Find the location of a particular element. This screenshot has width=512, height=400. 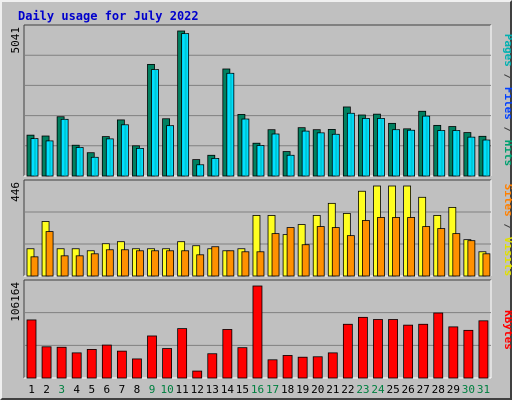

ylabel-part: Visits is located at coordinates (507, 257).